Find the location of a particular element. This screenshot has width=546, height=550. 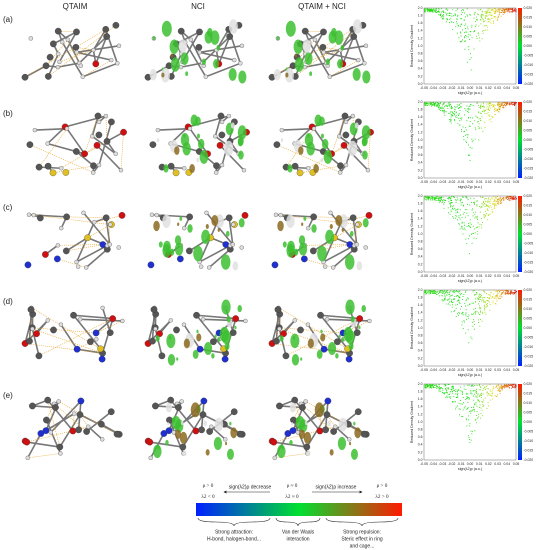

colorbar-tick-label: 0.020 is located at coordinates (528, 196).